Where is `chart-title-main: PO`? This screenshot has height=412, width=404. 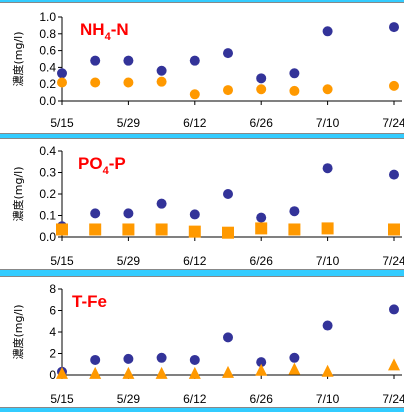 chart-title-main: PO is located at coordinates (90, 163).